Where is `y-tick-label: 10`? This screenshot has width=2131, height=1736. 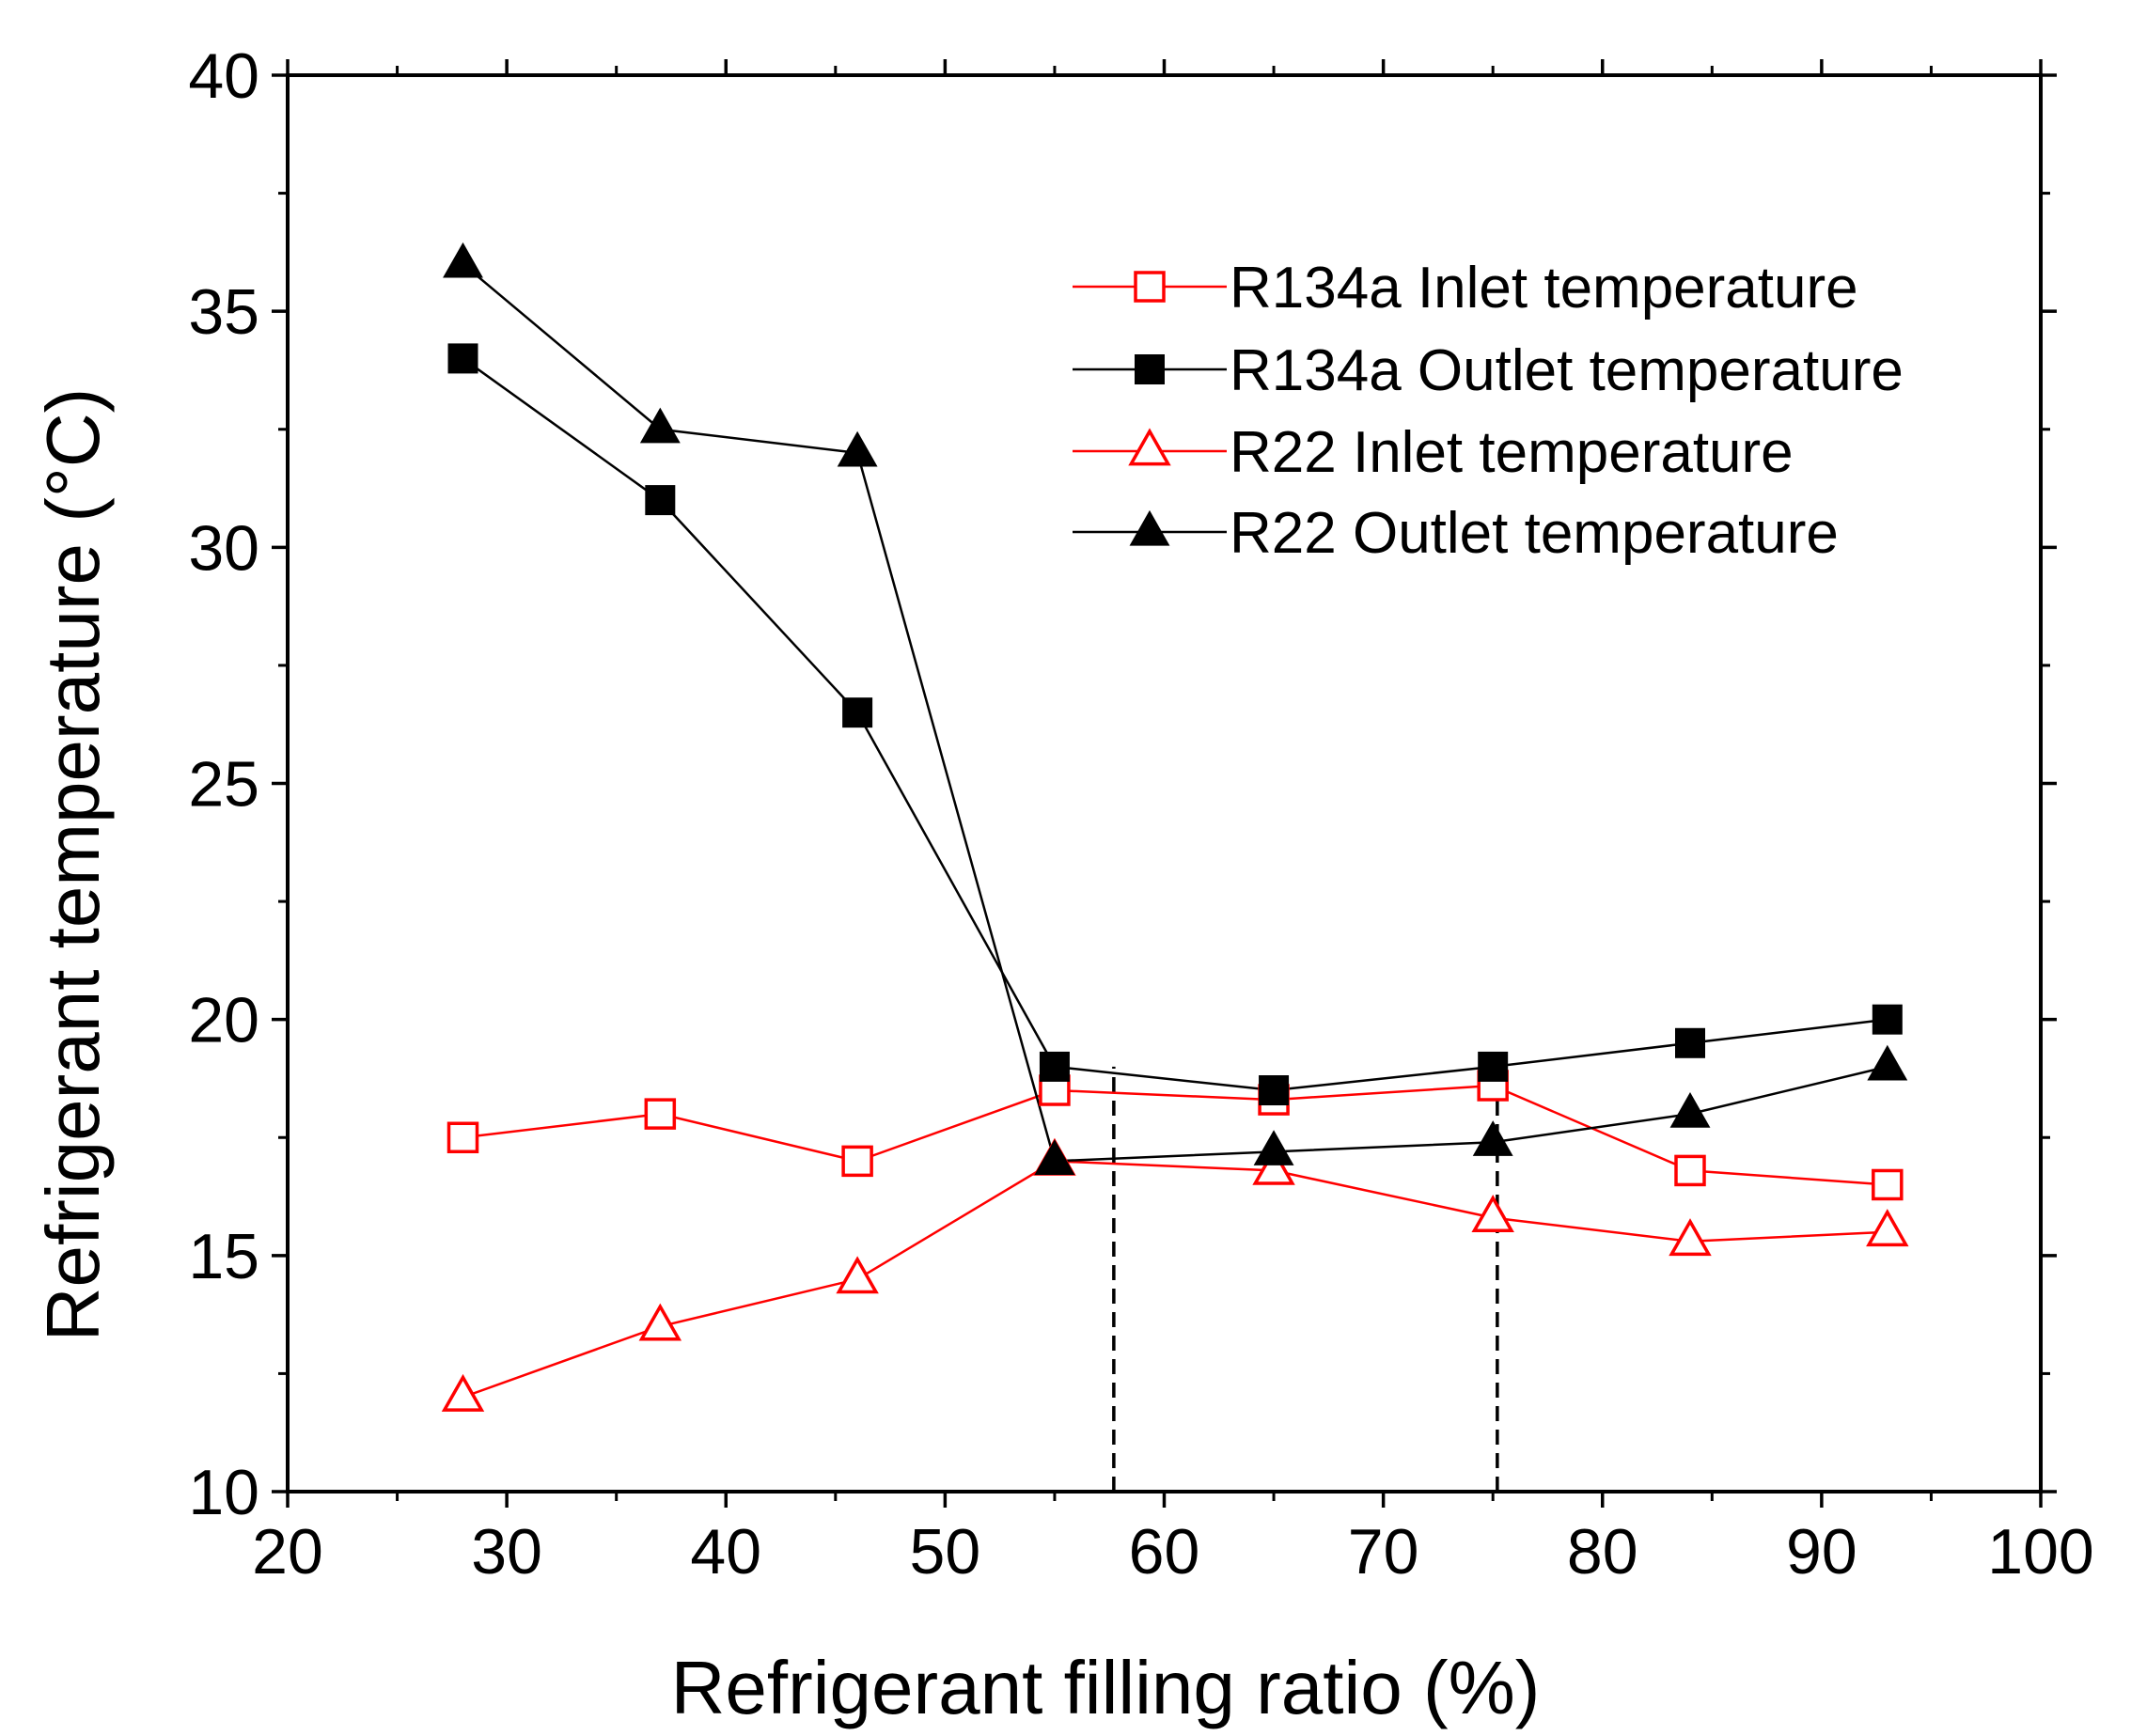 y-tick-label: 10 is located at coordinates (223, 1492).